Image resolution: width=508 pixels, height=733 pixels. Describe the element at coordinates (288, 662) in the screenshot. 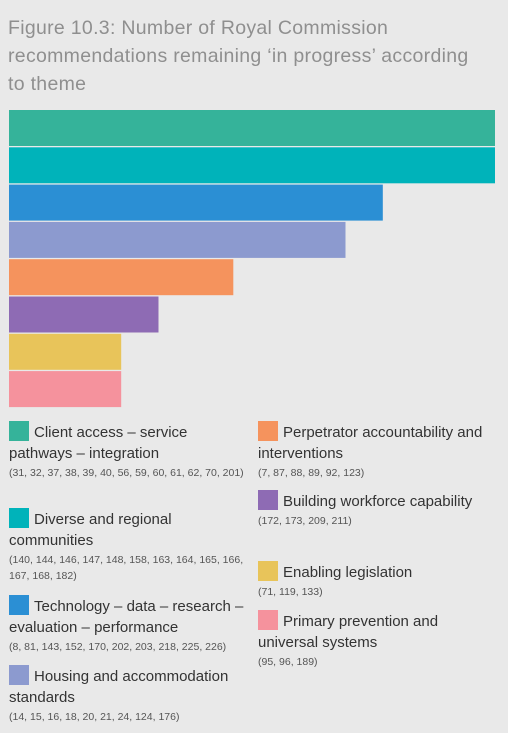

I see `legend-recommendation-numbers: (95, 96, 189)` at that location.